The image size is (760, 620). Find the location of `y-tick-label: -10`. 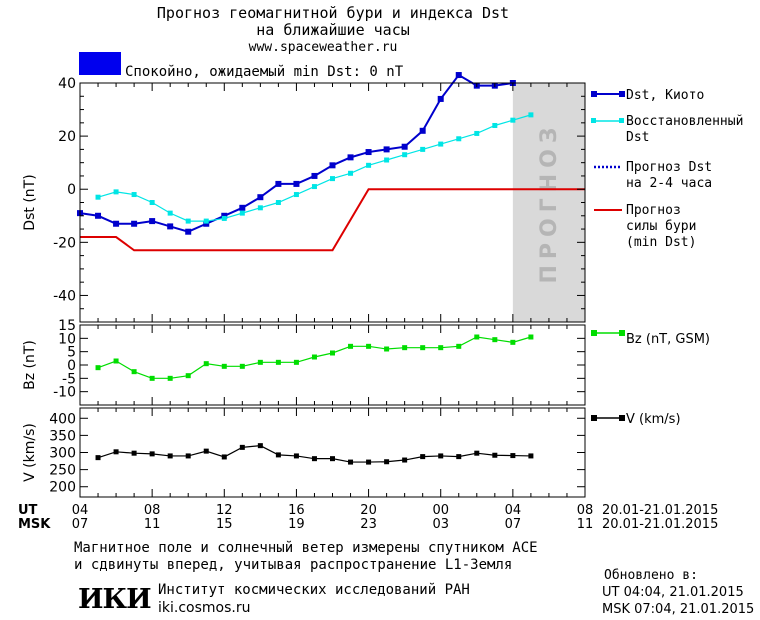

y-tick-label: -10 is located at coordinates (64, 393).